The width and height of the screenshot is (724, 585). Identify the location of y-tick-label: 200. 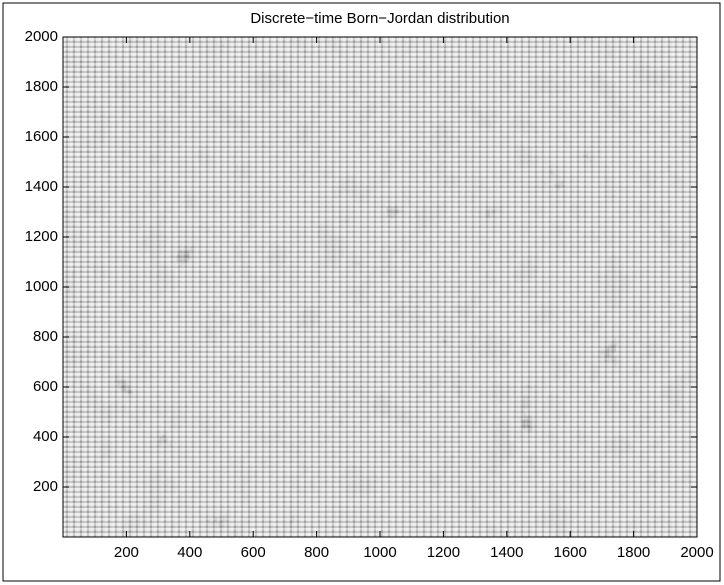
(45, 486).